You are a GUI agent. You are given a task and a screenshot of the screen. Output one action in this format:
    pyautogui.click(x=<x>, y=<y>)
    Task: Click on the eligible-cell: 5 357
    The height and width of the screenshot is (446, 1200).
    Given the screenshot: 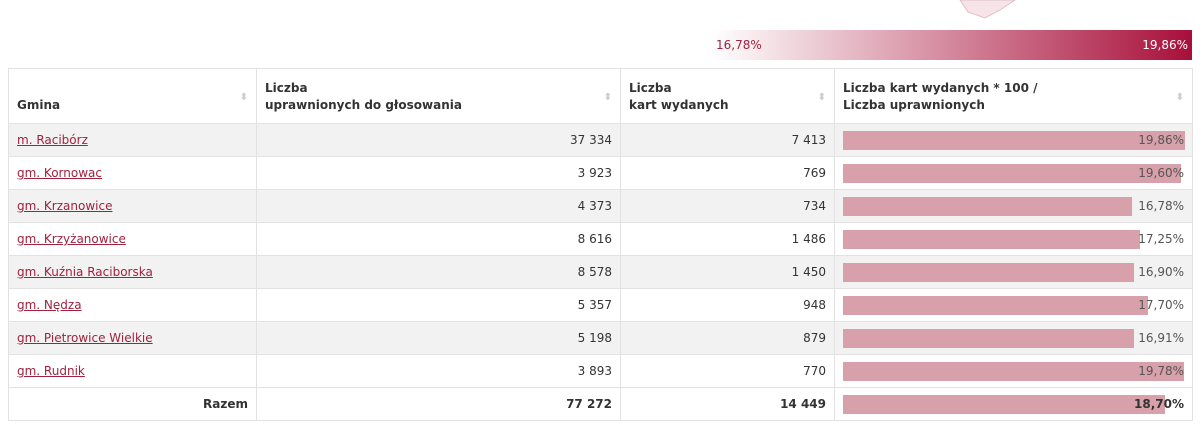 What is the action you would take?
    pyautogui.click(x=438, y=305)
    